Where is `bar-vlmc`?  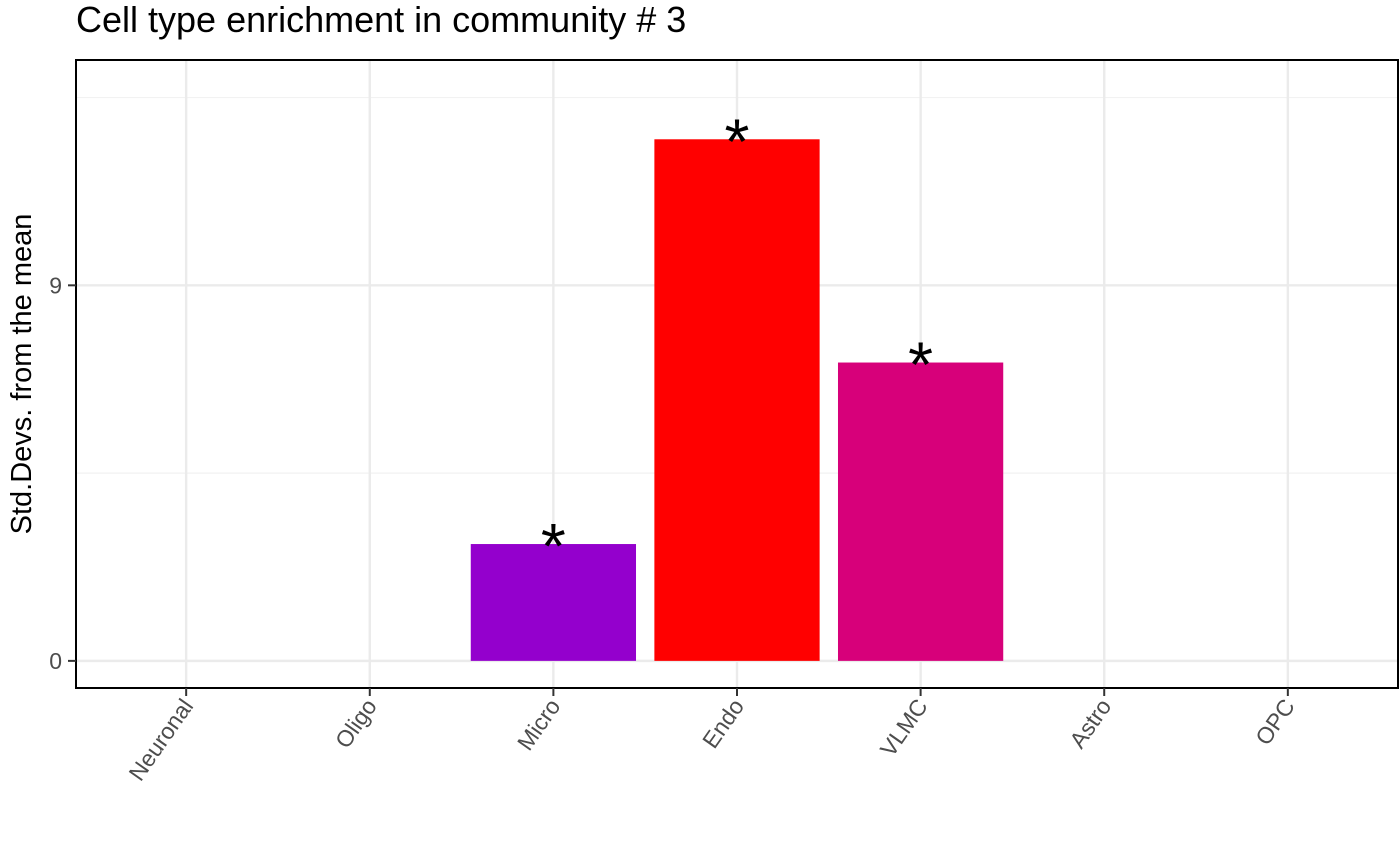
bar-vlmc is located at coordinates (920, 511).